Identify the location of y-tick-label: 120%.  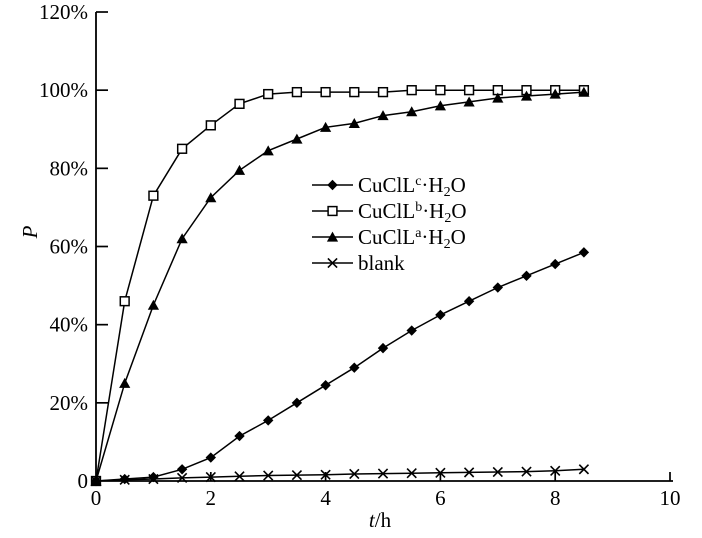
(63, 12).